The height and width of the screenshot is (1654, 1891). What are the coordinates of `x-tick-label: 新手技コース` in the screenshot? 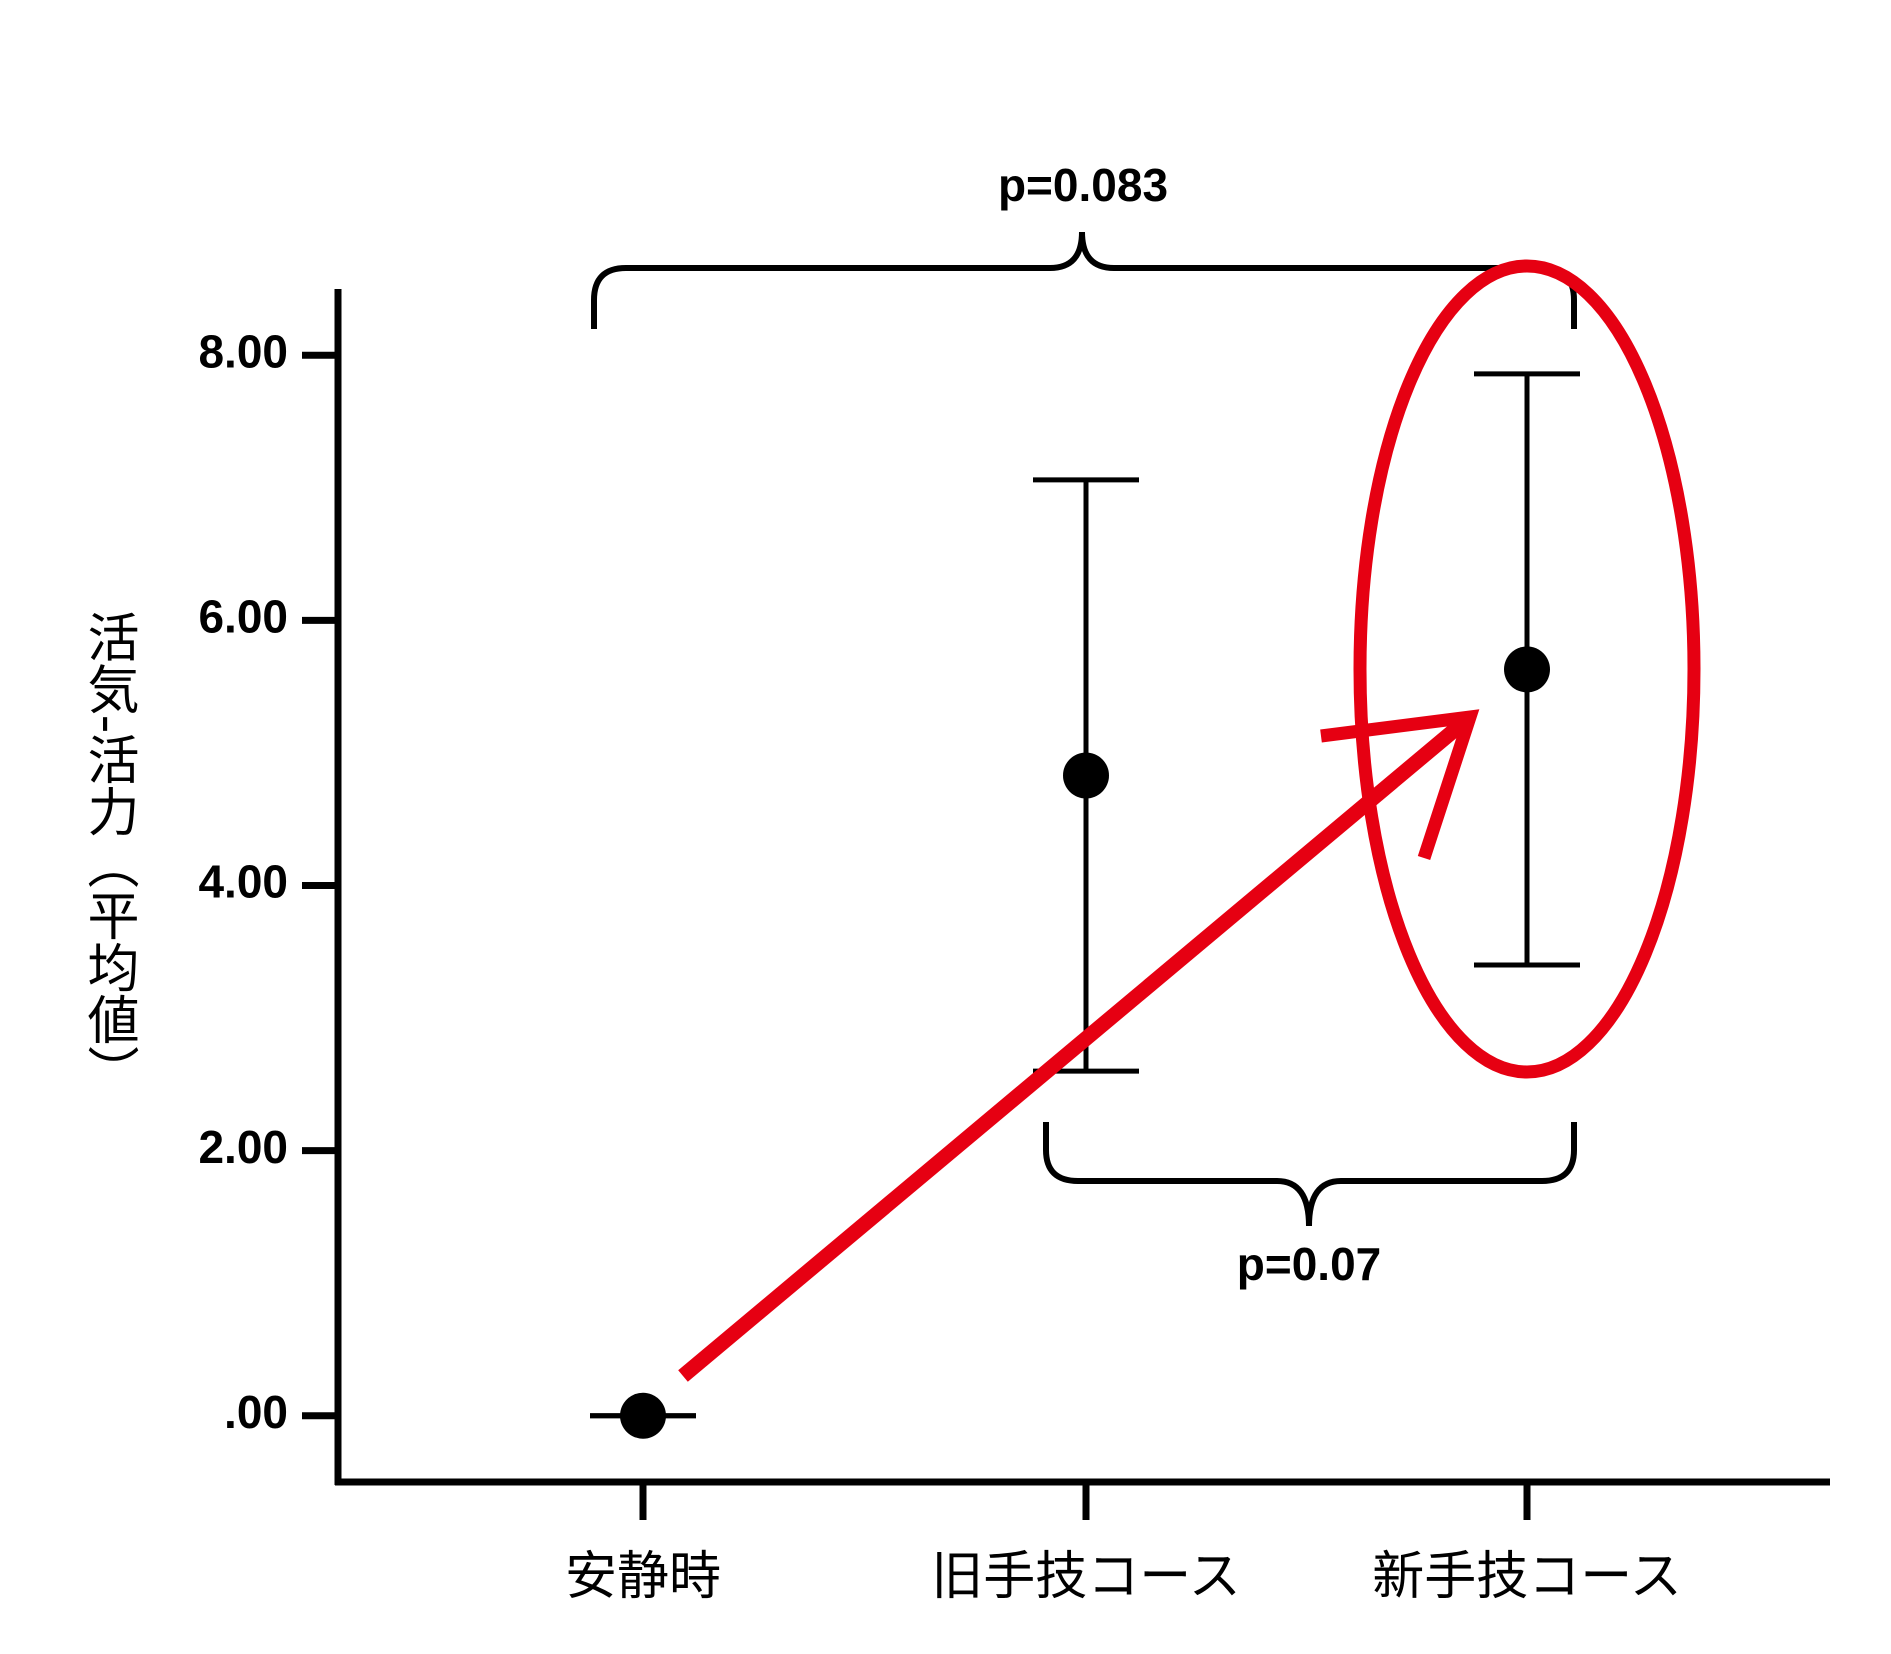 It's located at (1526, 1577).